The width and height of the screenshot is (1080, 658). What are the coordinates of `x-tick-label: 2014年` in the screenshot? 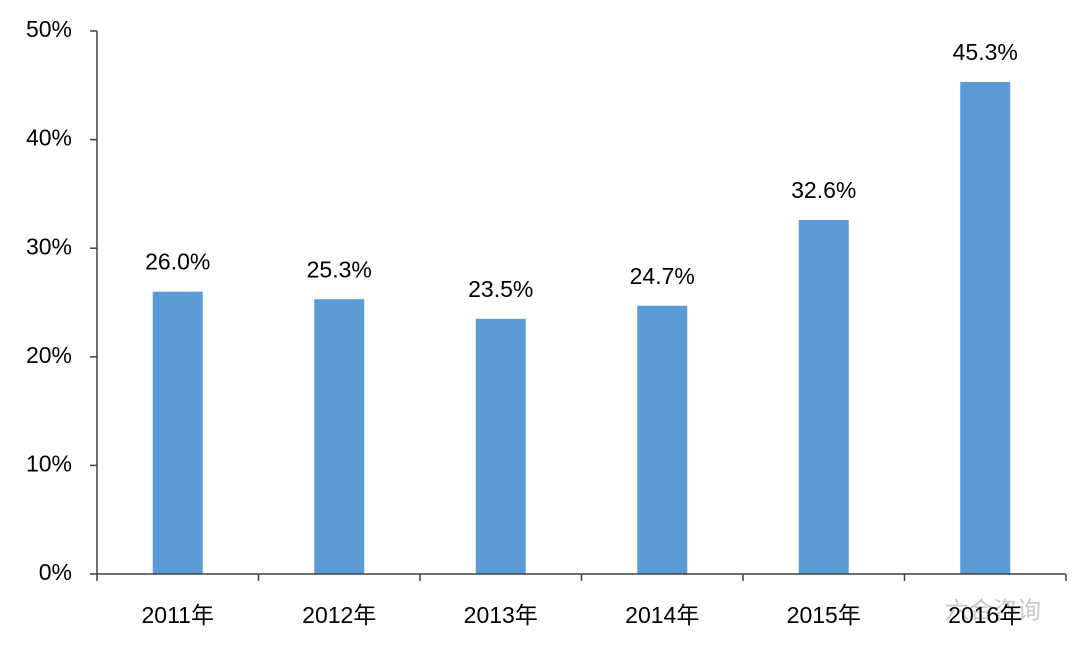 It's located at (662, 615).